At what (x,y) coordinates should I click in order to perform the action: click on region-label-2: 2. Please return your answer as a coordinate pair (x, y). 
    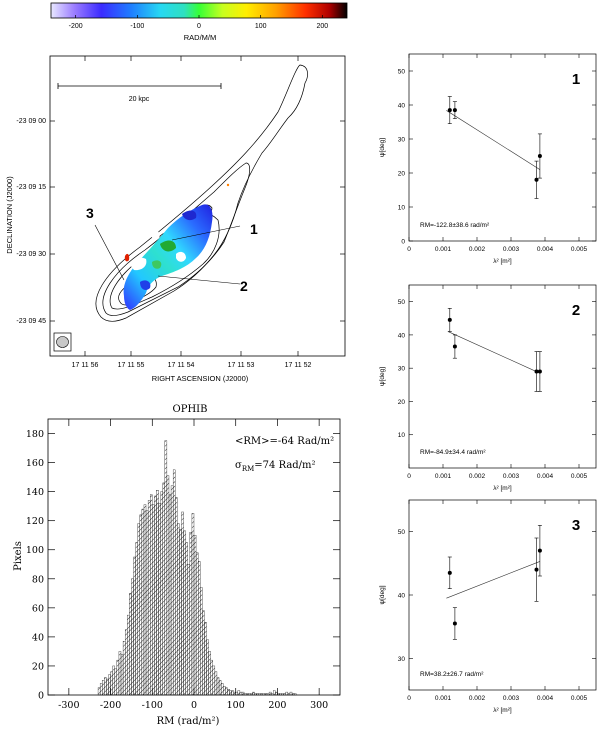
    Looking at the image, I should click on (244, 286).